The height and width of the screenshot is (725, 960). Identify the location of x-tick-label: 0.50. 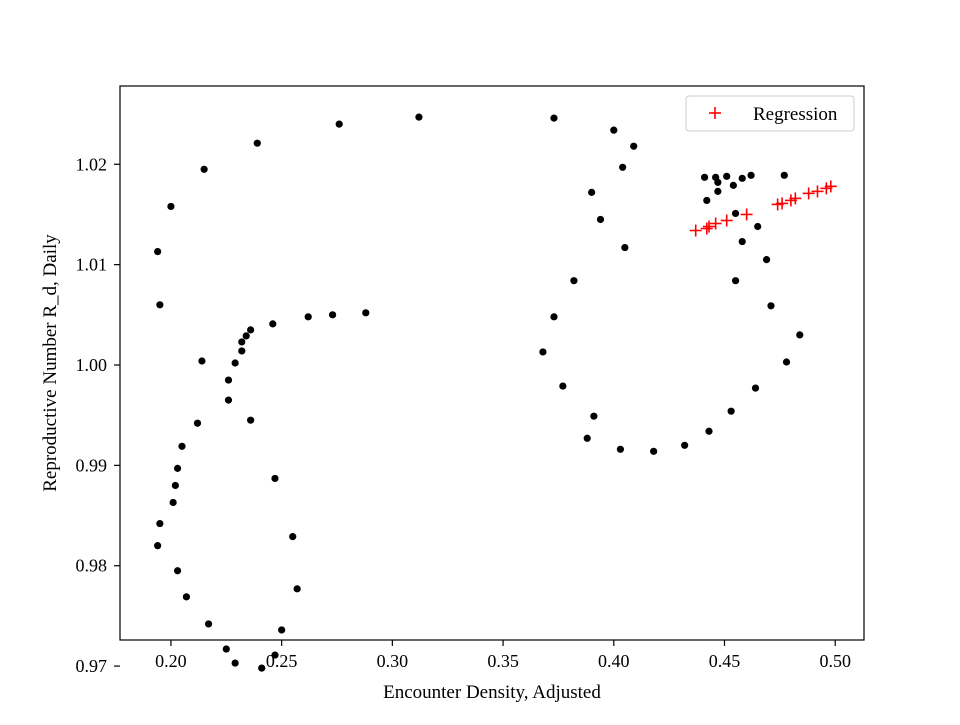
(835, 661).